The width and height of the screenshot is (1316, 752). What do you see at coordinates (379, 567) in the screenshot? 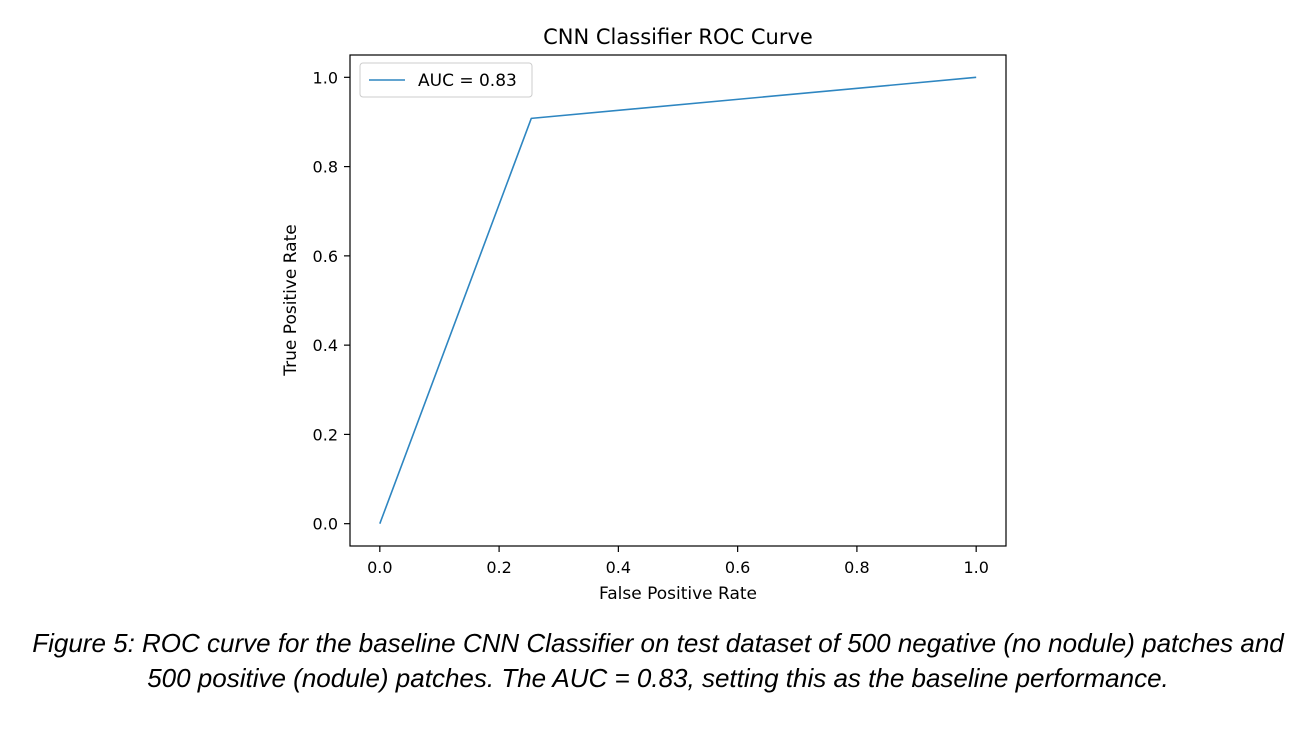
I see `x-tick-label: 0.0` at bounding box center [379, 567].